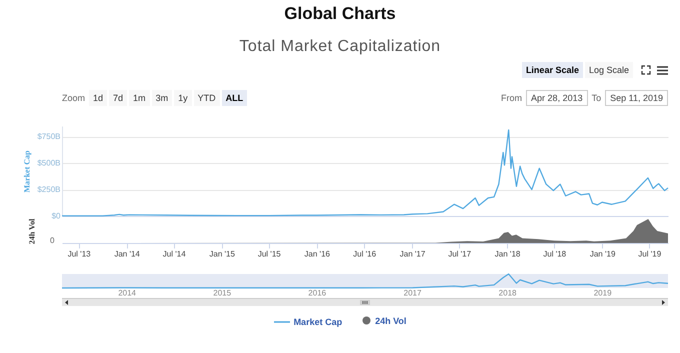 The height and width of the screenshot is (353, 680). Describe the element at coordinates (390, 321) in the screenshot. I see `legend-label: 24h Vol` at that location.